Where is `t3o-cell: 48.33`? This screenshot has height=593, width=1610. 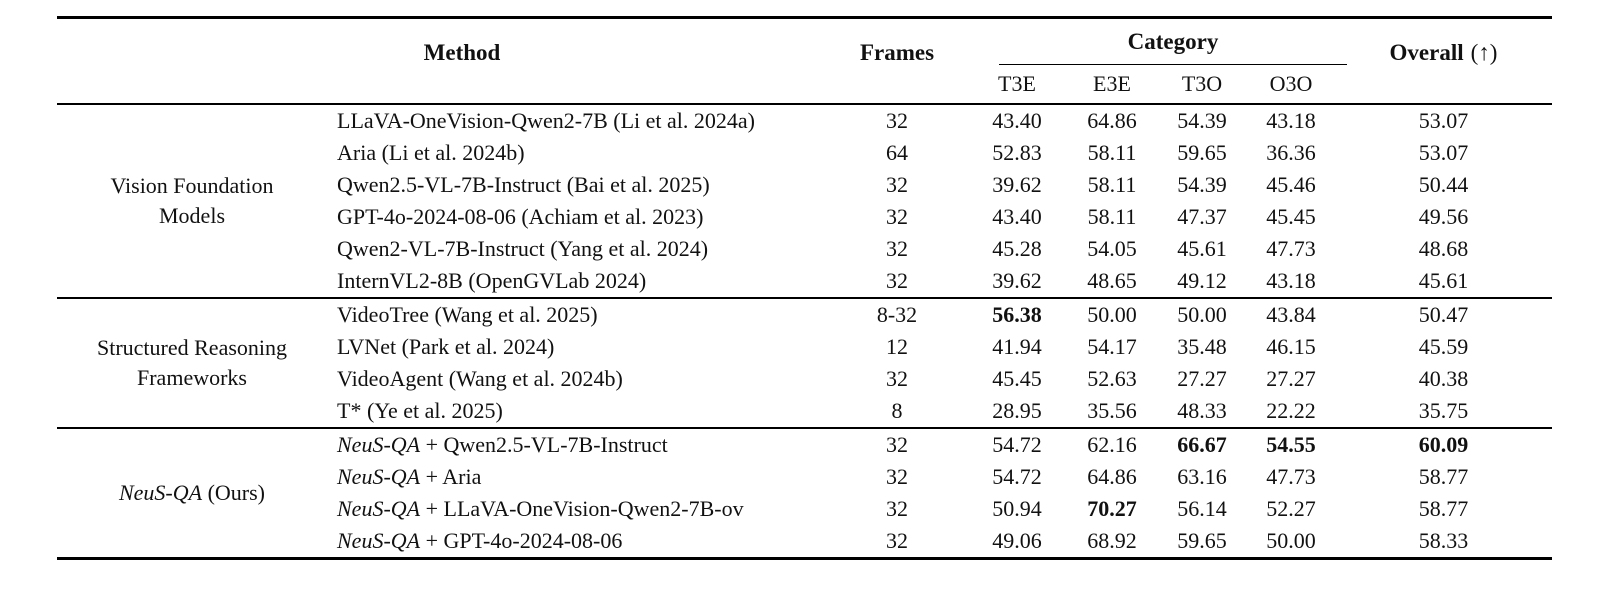 t3o-cell: 48.33 is located at coordinates (1202, 410).